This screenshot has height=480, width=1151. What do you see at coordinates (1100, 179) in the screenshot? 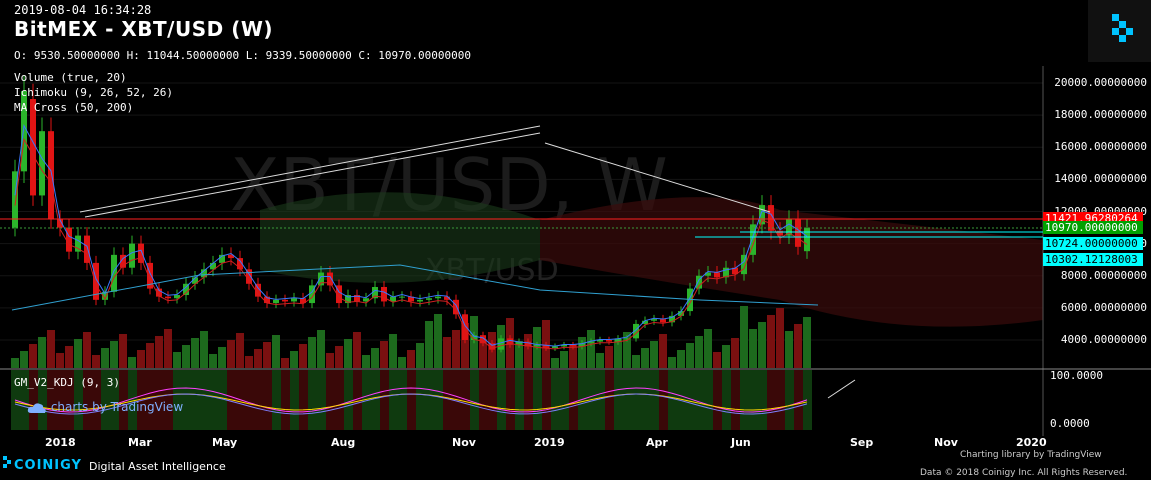
I see `price-tick: 14000.00000000` at bounding box center [1100, 179].